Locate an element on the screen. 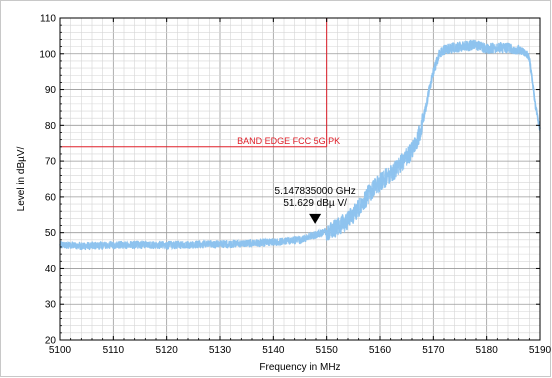 The height and width of the screenshot is (378, 552). x-tick-label: 5120 is located at coordinates (167, 350).